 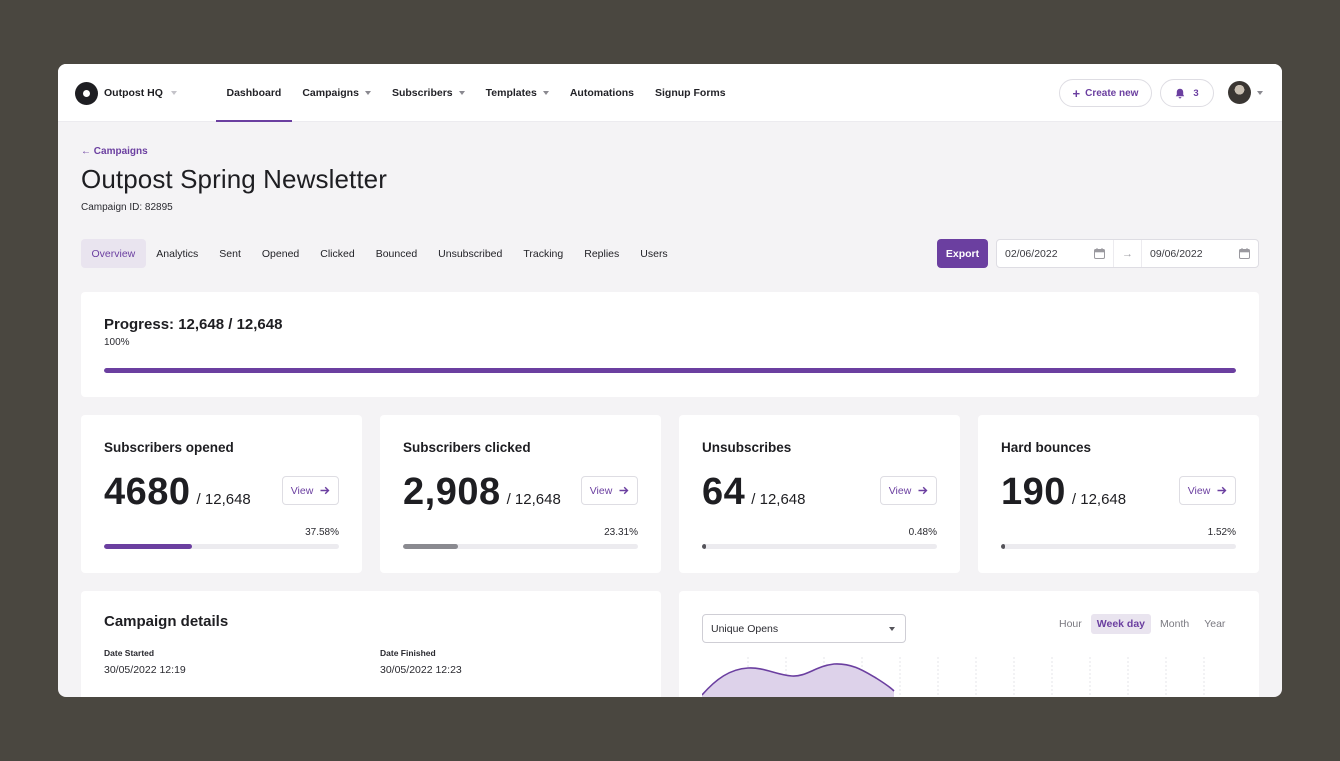 I want to click on opens-line, so click(x=798, y=679).